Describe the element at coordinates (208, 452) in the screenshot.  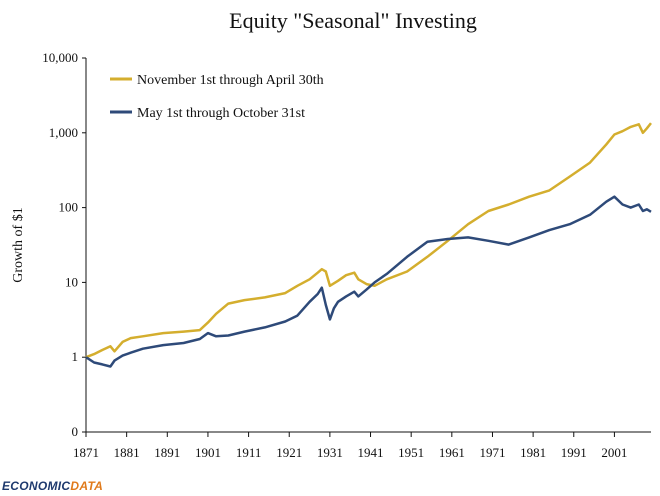
I see `x-tick-label: 1901` at that location.